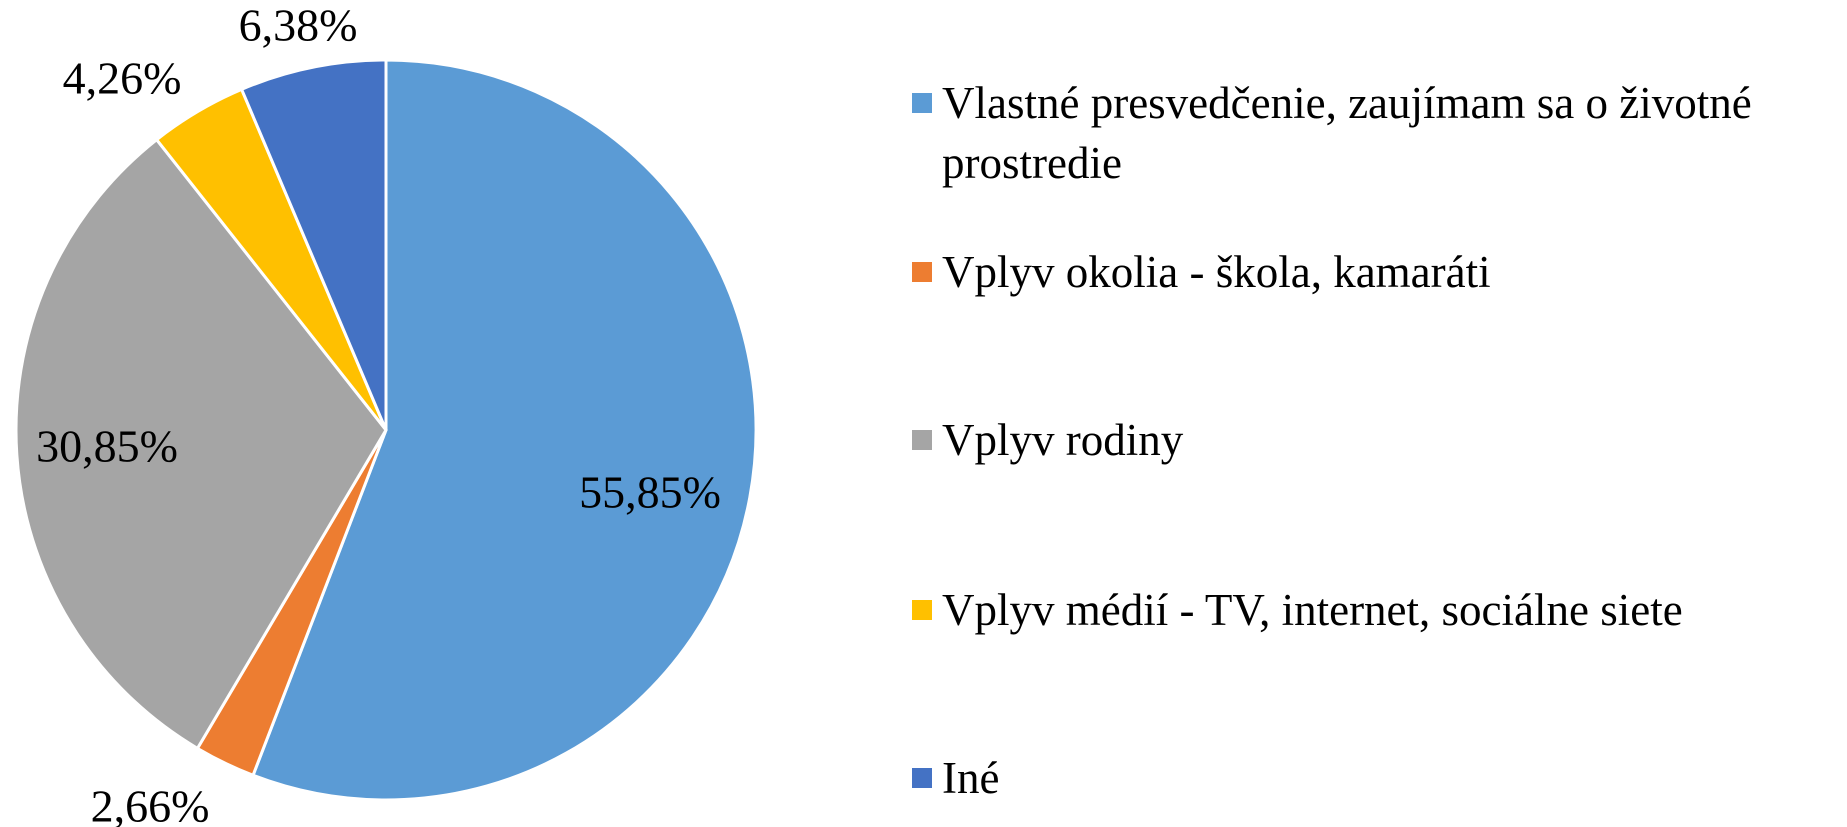 This screenshot has height=827, width=1847. I want to click on data-label: 2,66%, so click(150, 804).